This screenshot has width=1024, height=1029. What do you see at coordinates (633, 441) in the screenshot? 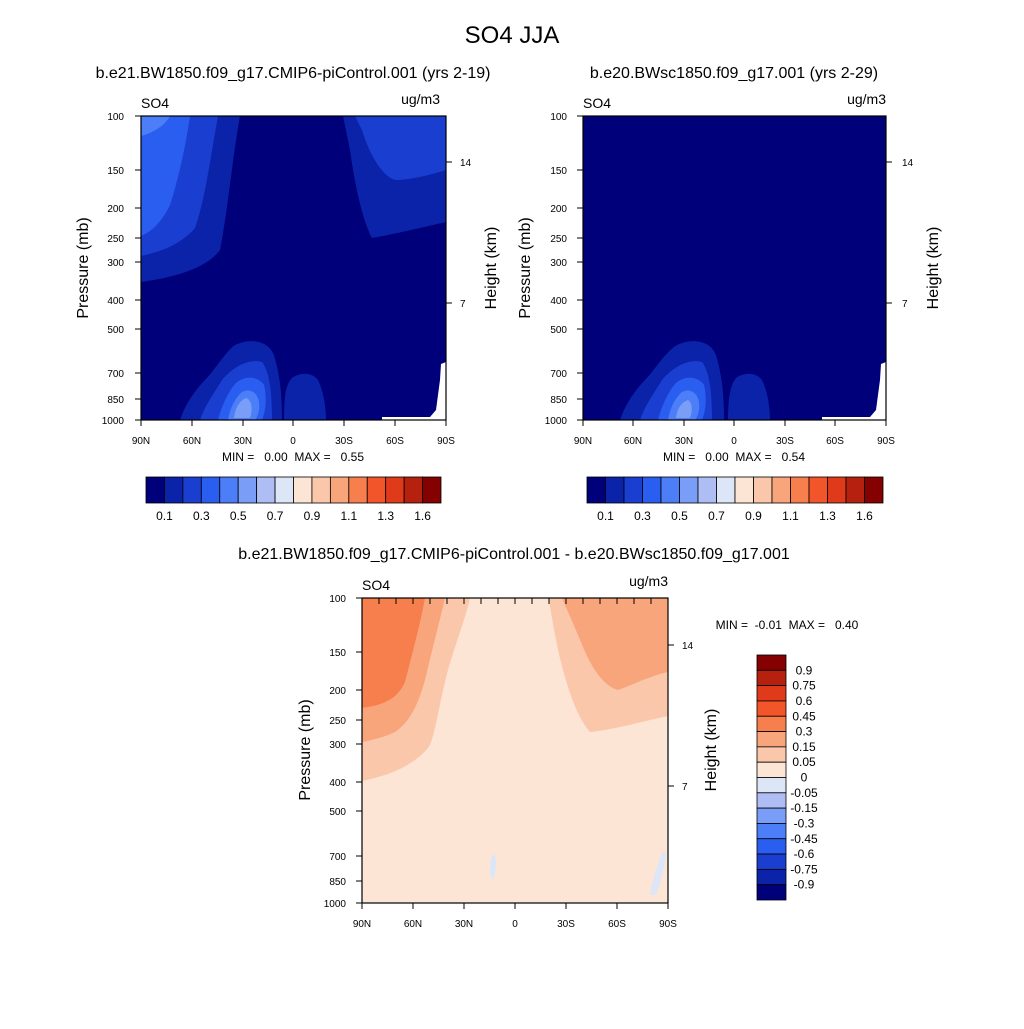
I see `x-tick-label: 60N` at bounding box center [633, 441].